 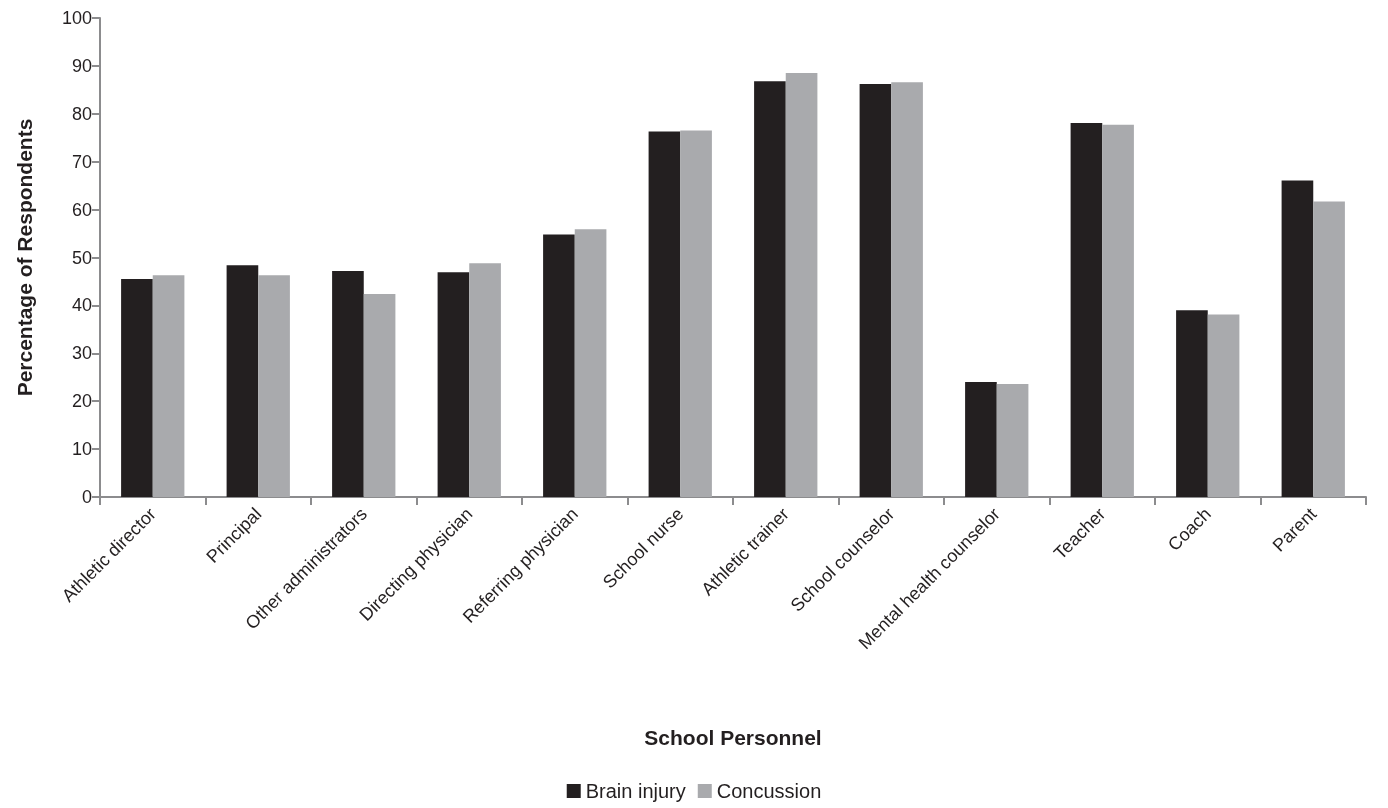 What do you see at coordinates (81, 449) in the screenshot?
I see `y-tick-label: 10` at bounding box center [81, 449].